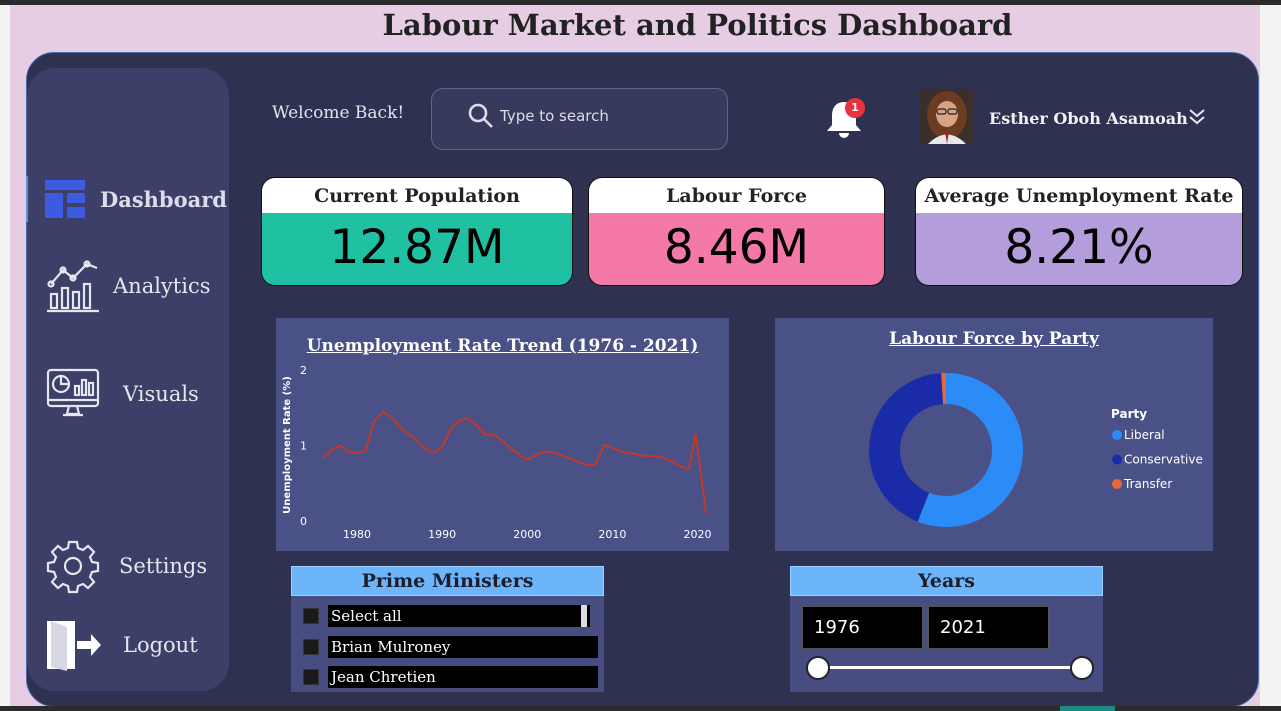  Describe the element at coordinates (1079, 195) in the screenshot. I see `kpi-title: Average Unemployment Rate` at that location.